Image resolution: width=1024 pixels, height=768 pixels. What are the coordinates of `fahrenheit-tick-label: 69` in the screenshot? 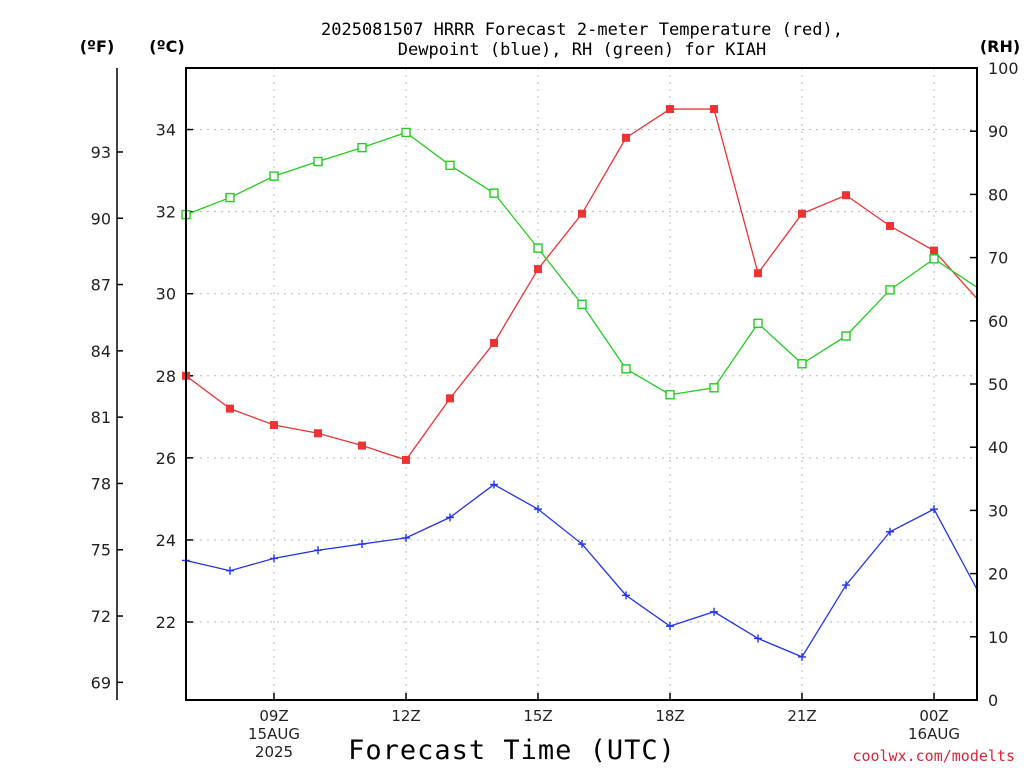 It's located at (101, 682).